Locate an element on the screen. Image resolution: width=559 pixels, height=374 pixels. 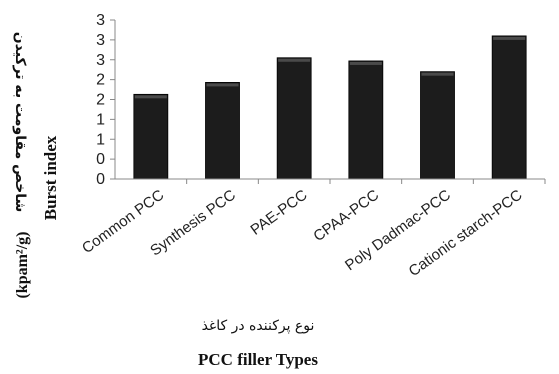
y-axis-title-fa: شاخص مقاومت به ترکیدن is located at coordinates (20, 122).